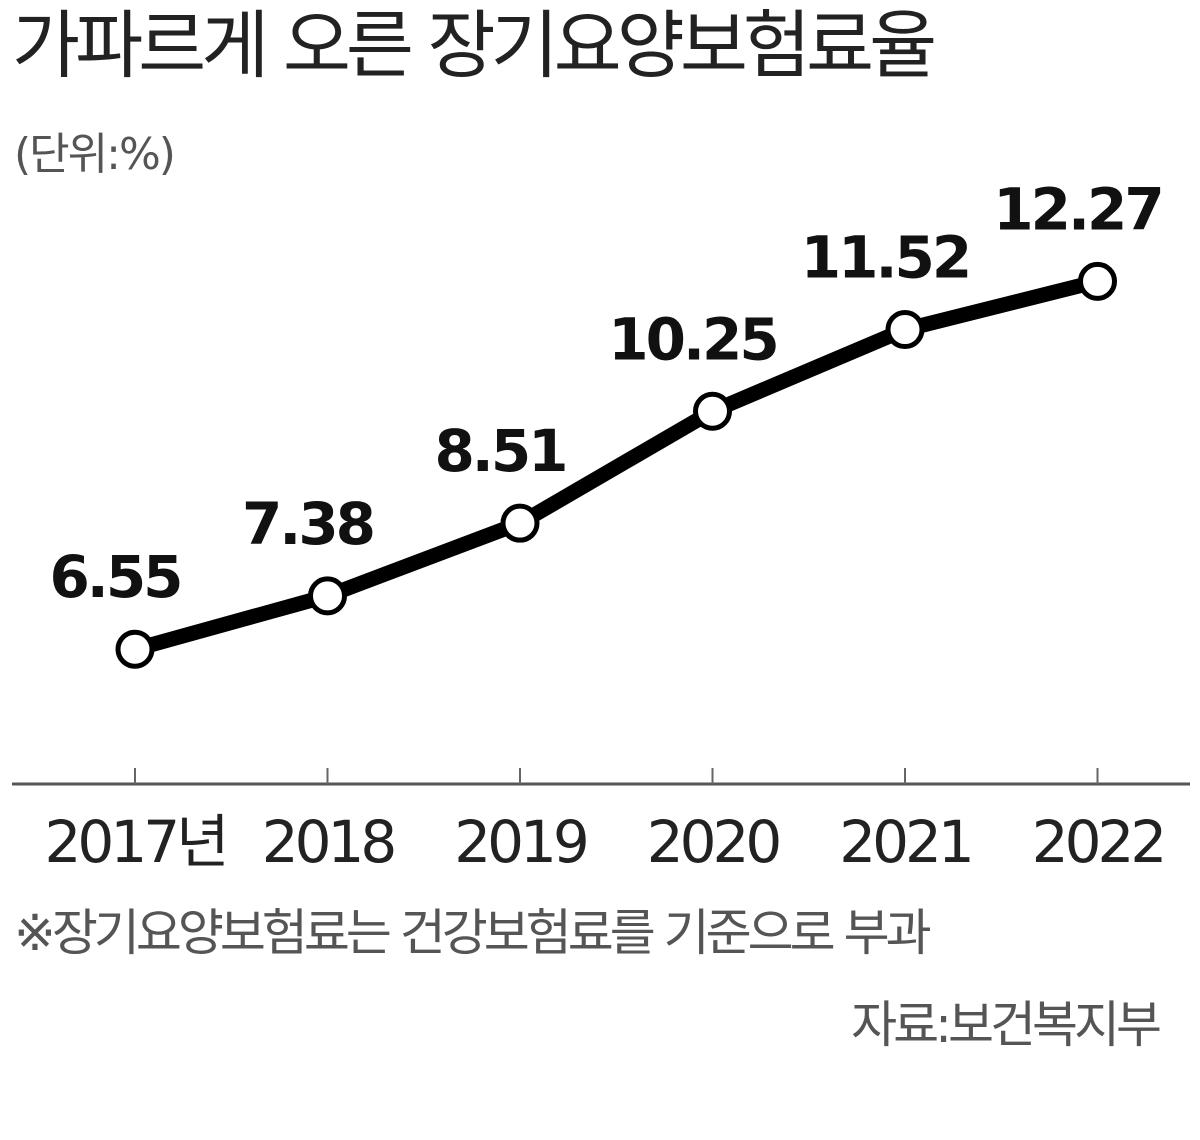  Describe the element at coordinates (692, 339) in the screenshot. I see `data-value-label: 10.25` at that location.